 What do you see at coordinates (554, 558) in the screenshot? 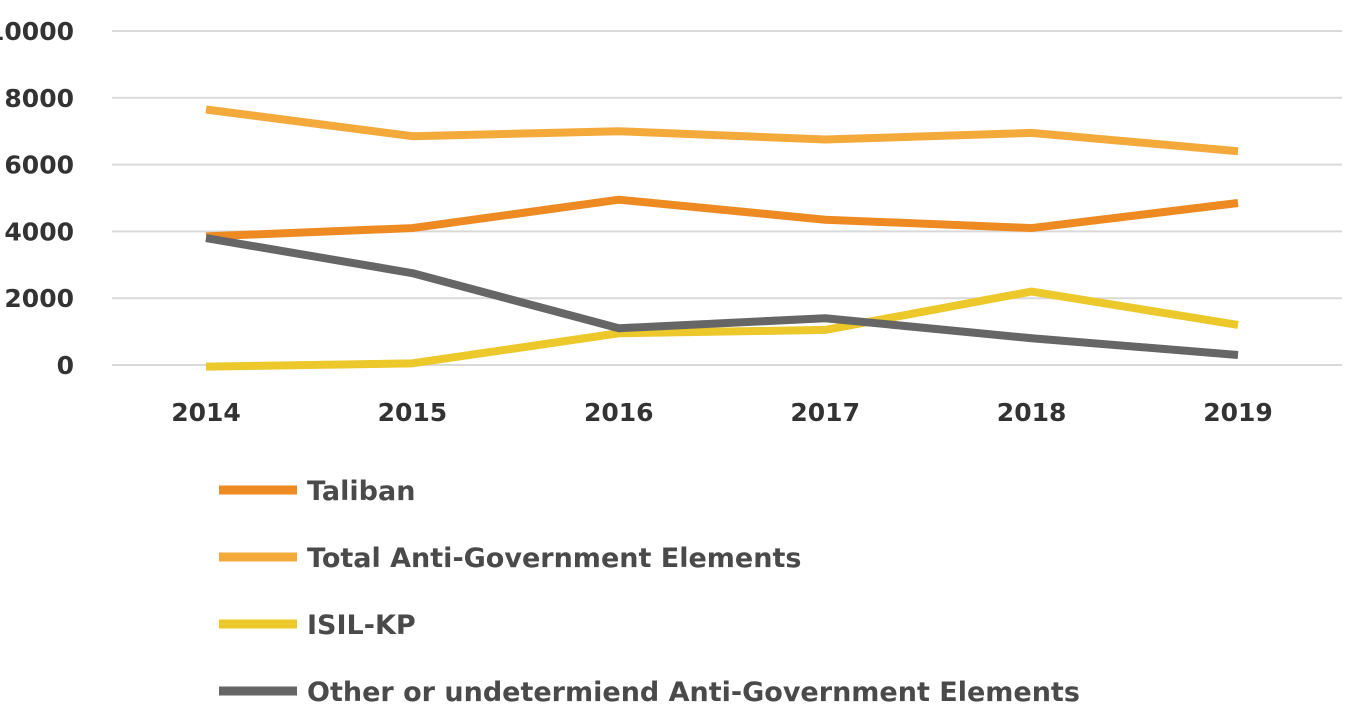
I see `legend-label: Total Anti-Government Elements` at bounding box center [554, 558].